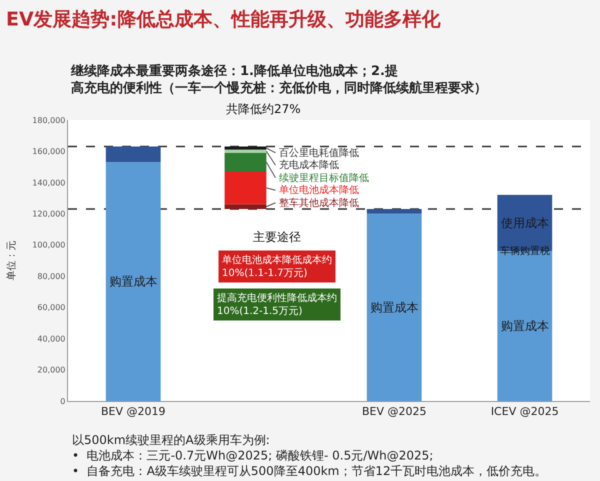  What do you see at coordinates (278, 79) in the screenshot?
I see `chart-subtitle: 继续降成本最重要两条途径：1.降低单位电池成本；2.提高充电的便利性（一车一个慢充桩：充低价电，同时降低续航里程要求）` at bounding box center [278, 79].